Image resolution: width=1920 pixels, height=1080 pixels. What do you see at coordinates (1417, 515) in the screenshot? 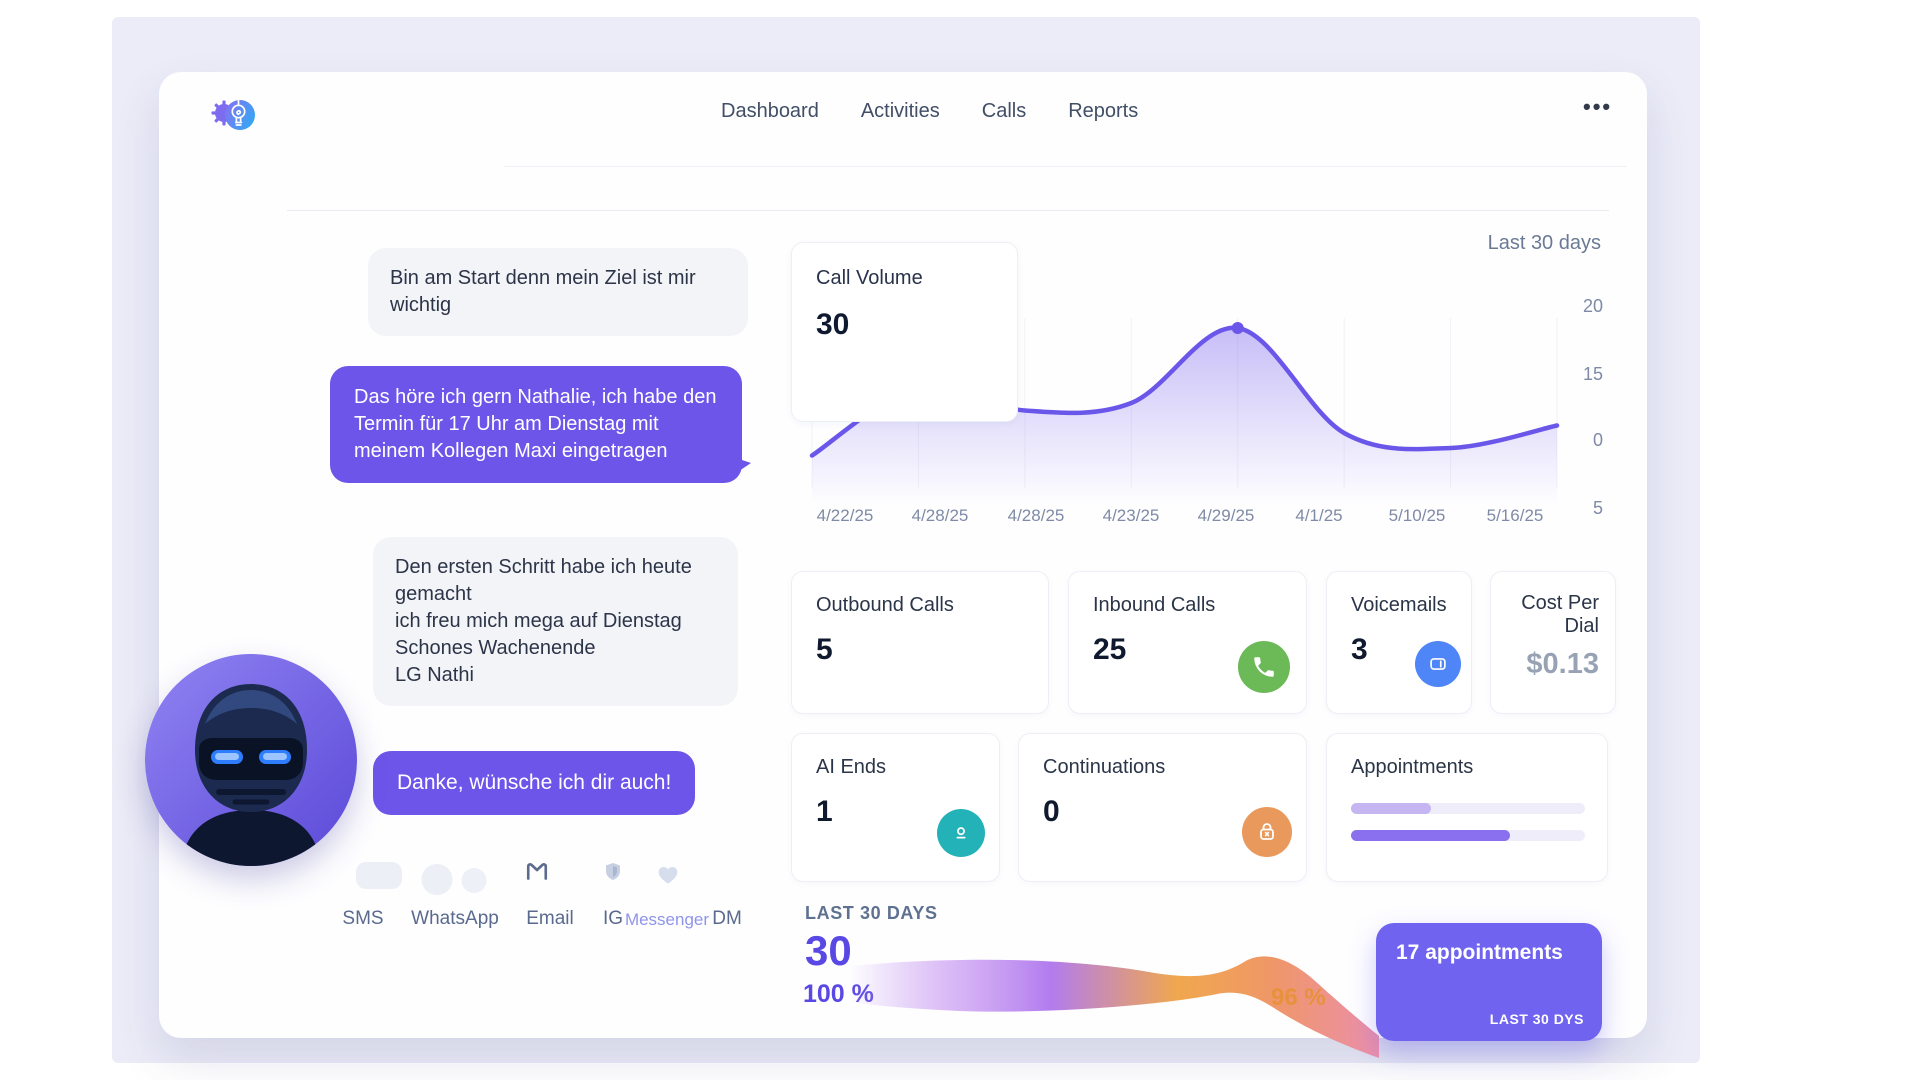
I see `x-label-7: 5/10/25` at bounding box center [1417, 515].